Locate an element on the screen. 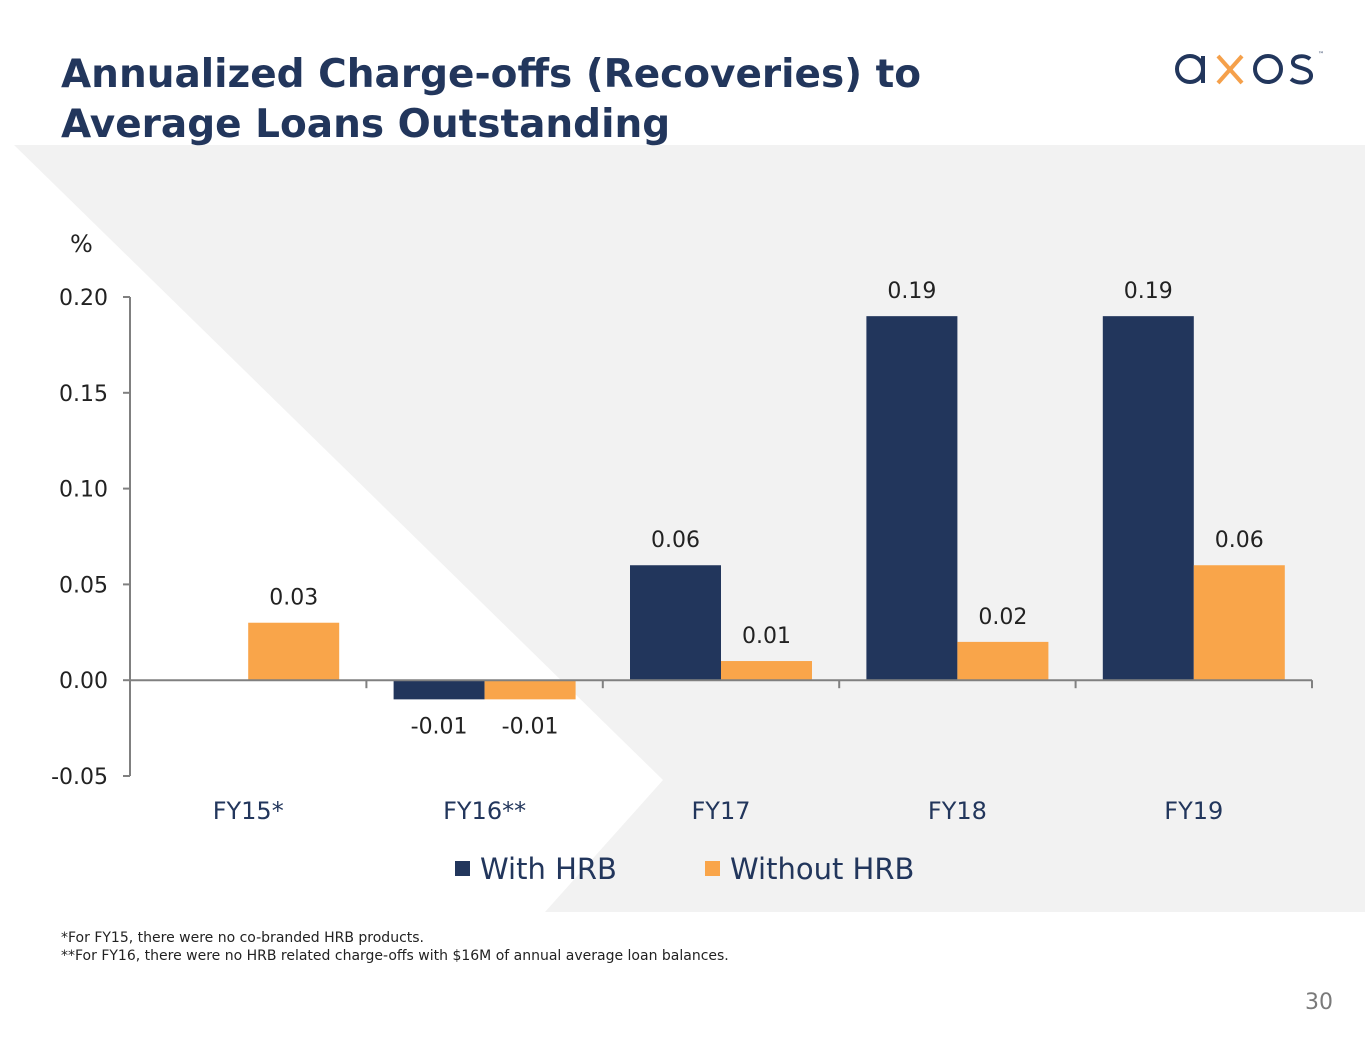 This screenshot has height=1055, width=1365. y-axis-unit-label: % is located at coordinates (81, 244).